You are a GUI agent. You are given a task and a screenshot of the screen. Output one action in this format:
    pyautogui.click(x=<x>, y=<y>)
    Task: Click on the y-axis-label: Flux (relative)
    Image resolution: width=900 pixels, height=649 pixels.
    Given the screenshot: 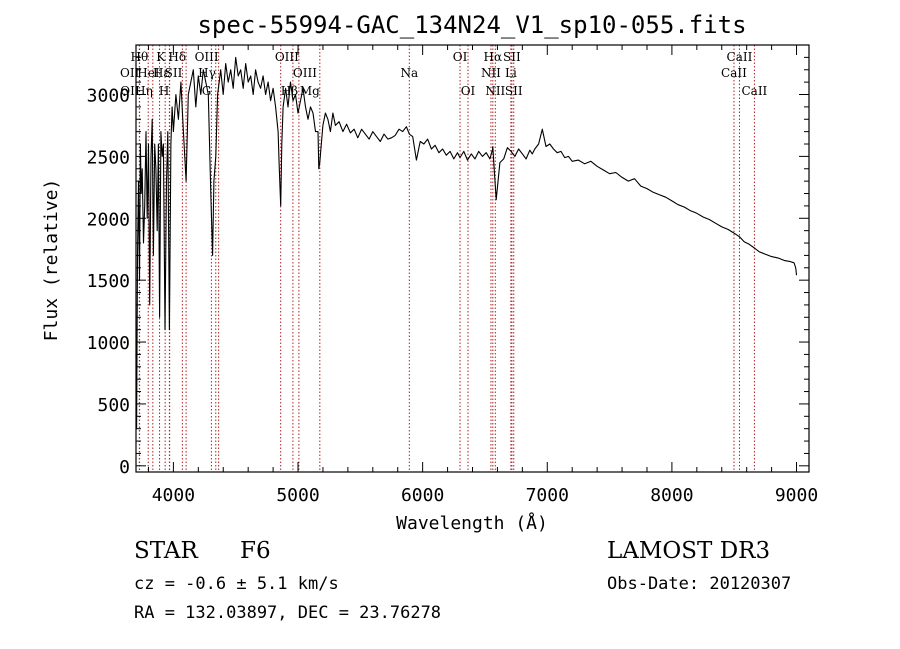 What is the action you would take?
    pyautogui.click(x=51, y=260)
    